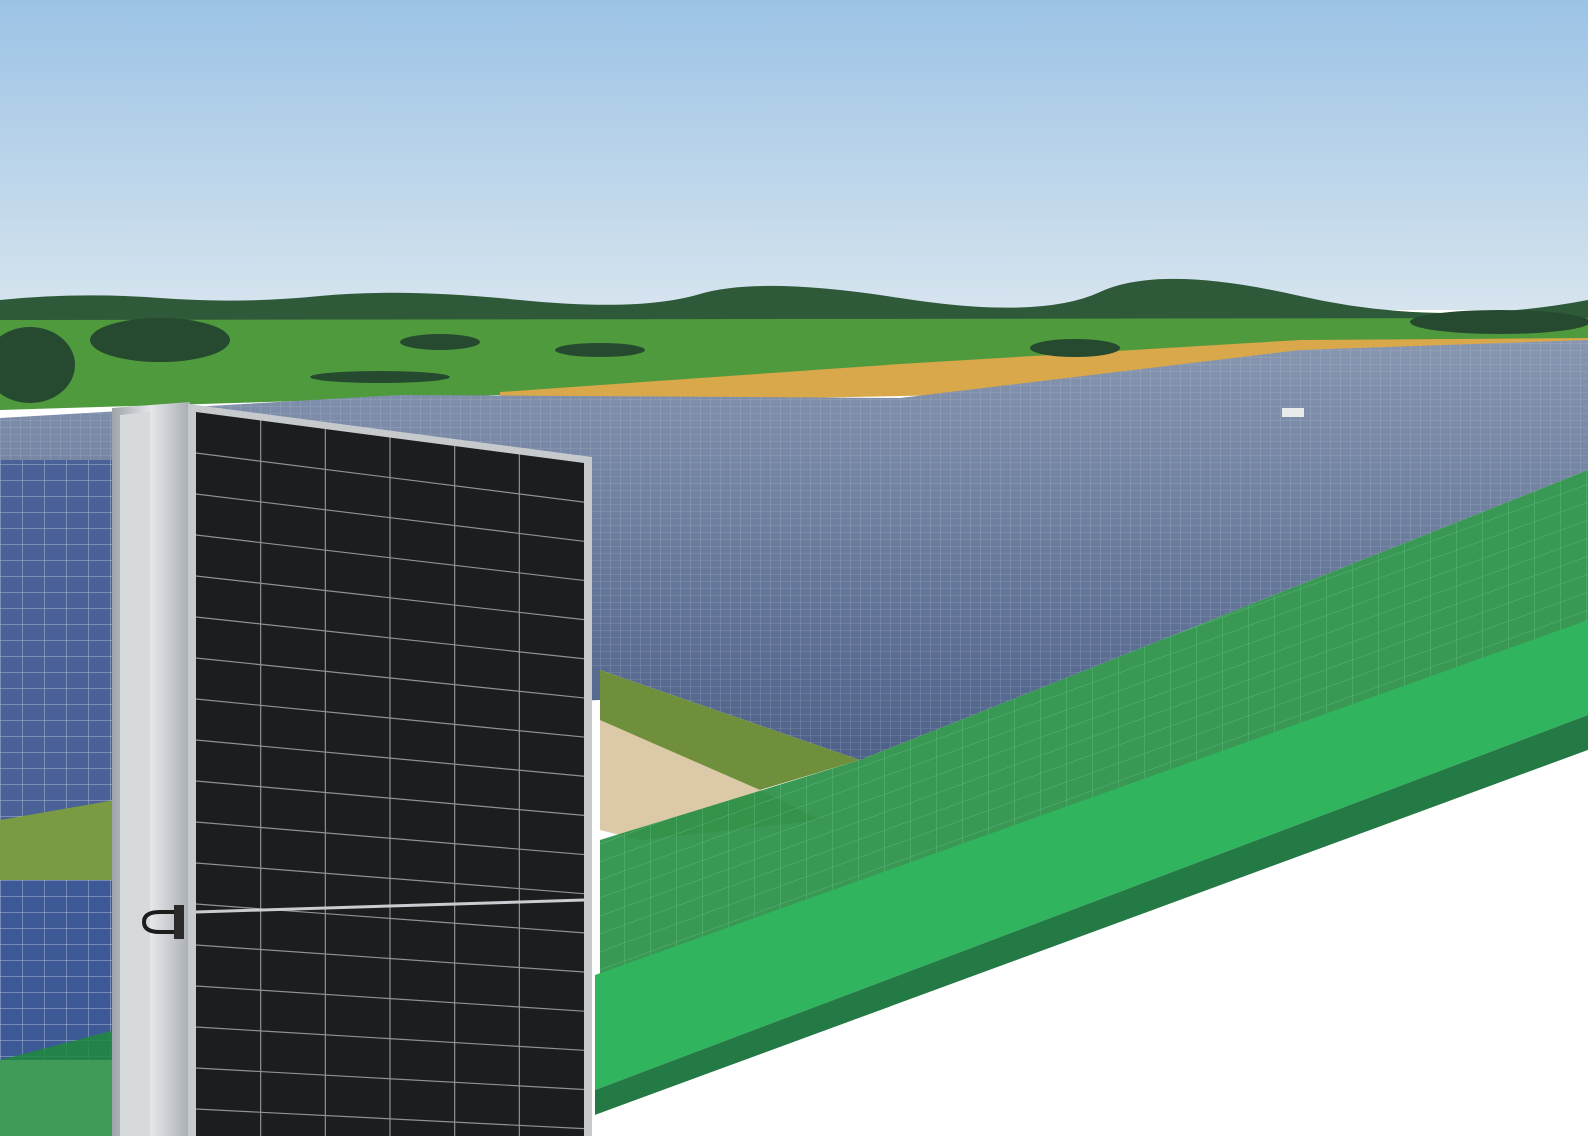  I want to click on green-overlay-left, so click(57, 1083).